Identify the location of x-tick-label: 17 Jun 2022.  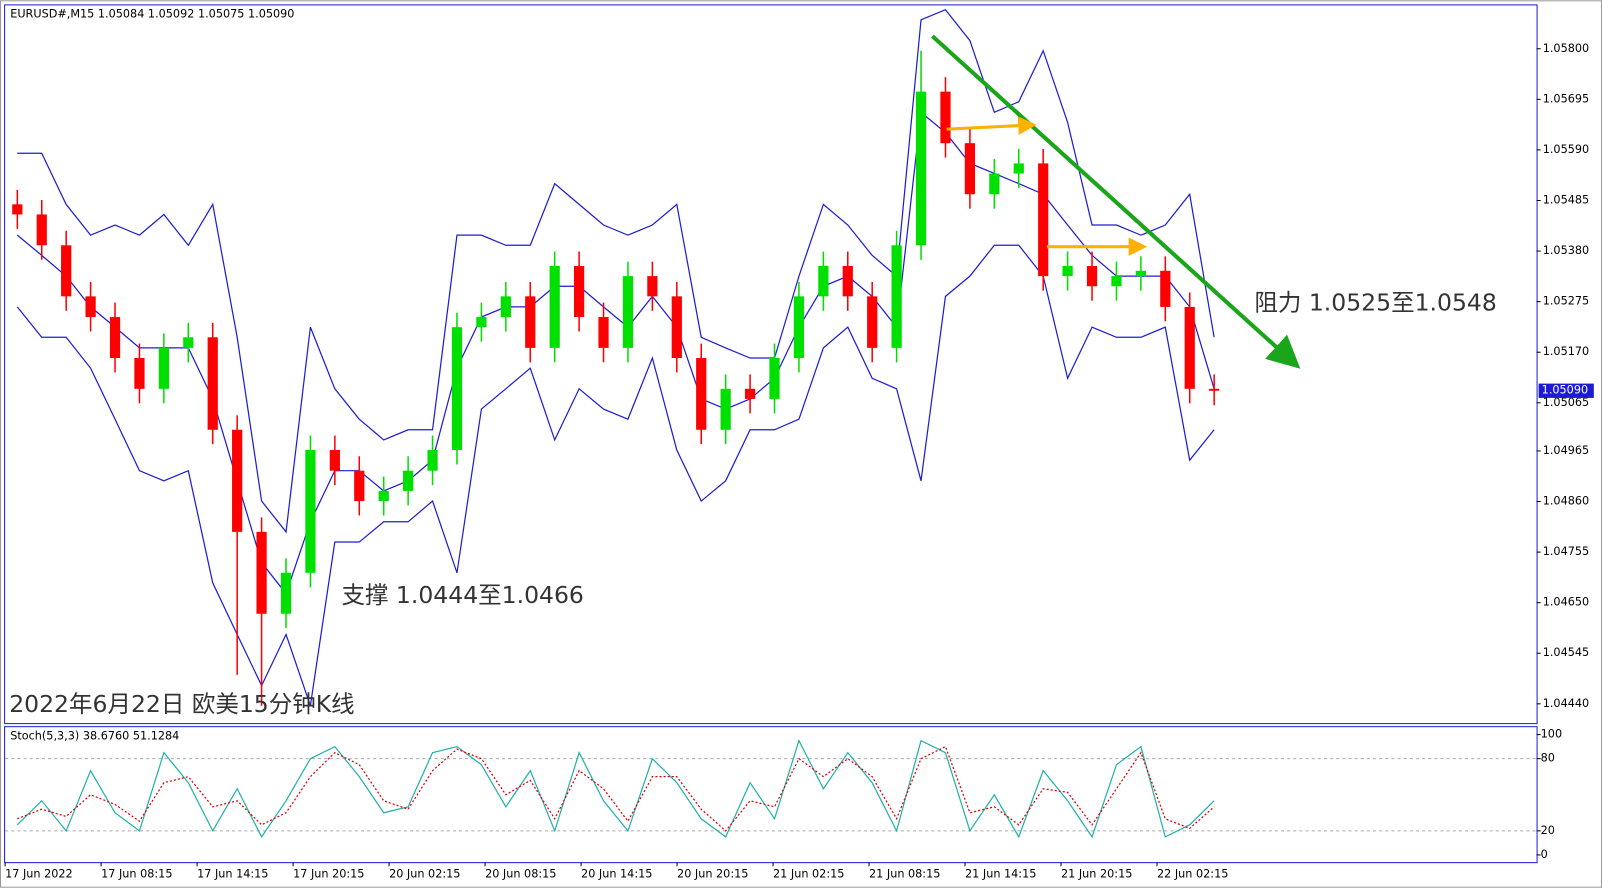
(39, 873).